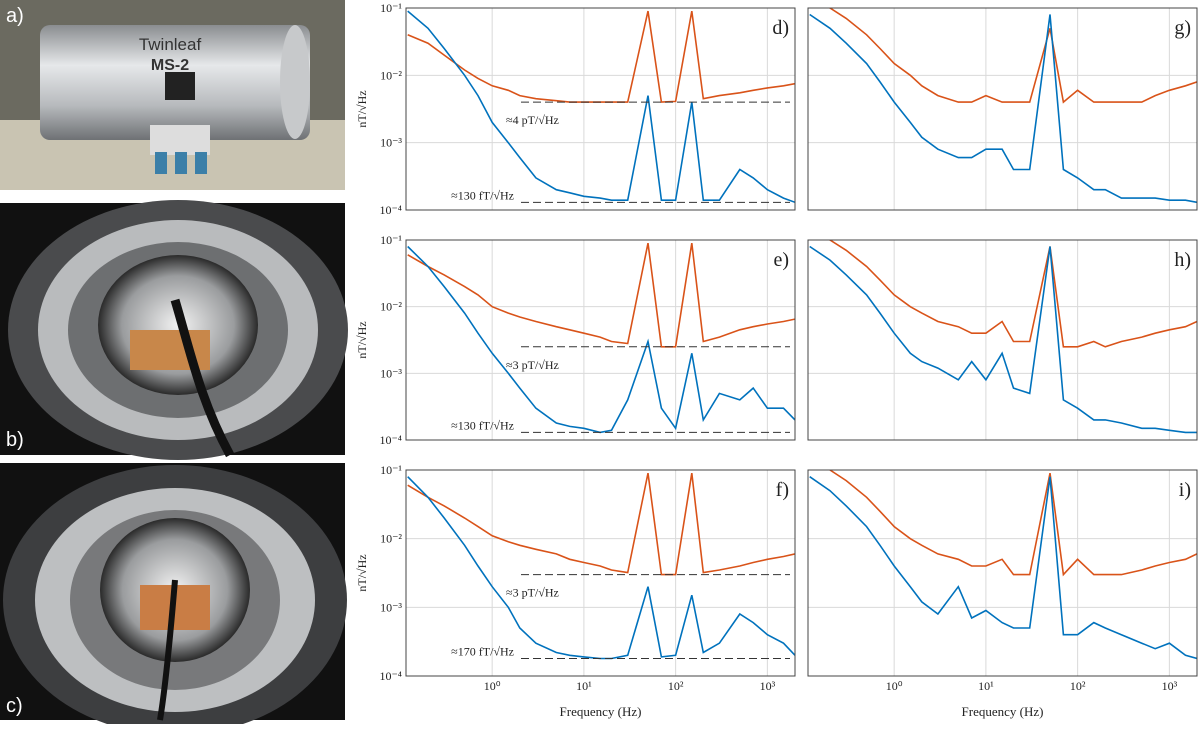  Describe the element at coordinates (15, 16) in the screenshot. I see `panel-label: a)` at that location.